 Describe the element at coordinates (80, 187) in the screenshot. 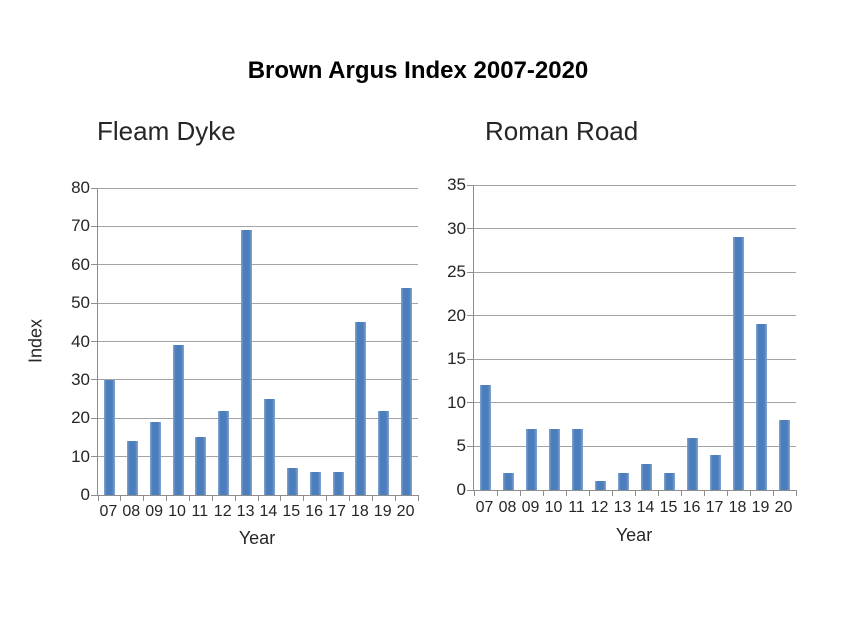

I see `y-tick-label: 80` at that location.